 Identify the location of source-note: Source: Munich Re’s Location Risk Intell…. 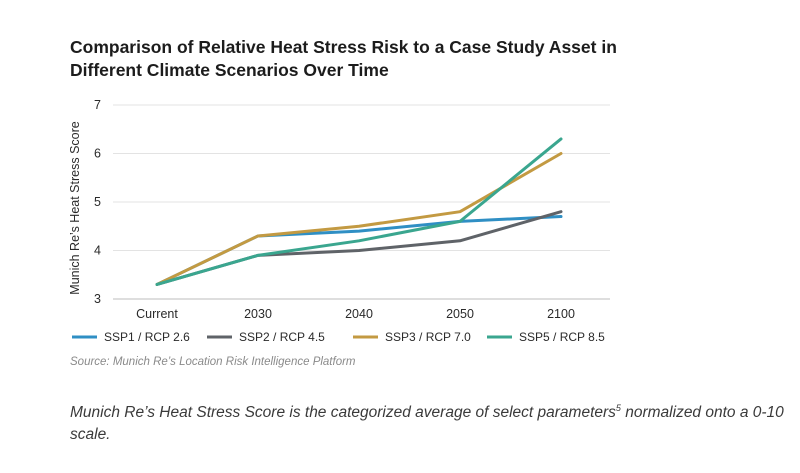
(213, 362).